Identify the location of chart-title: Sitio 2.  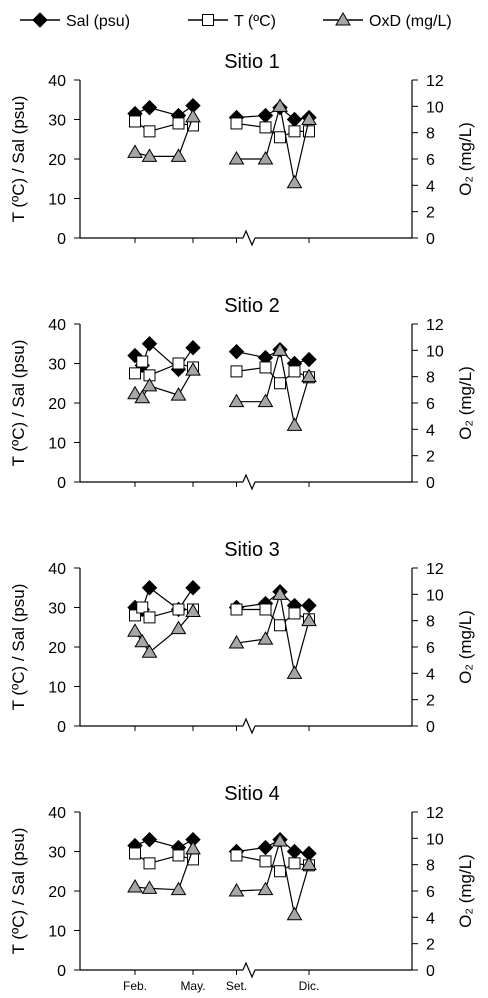
(252, 306).